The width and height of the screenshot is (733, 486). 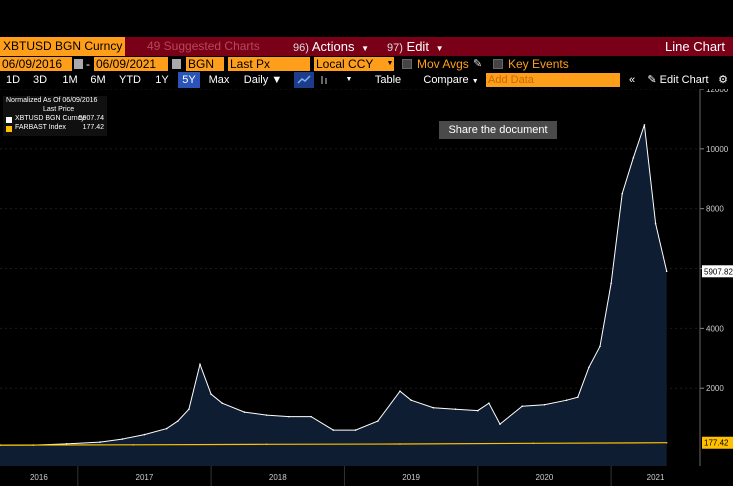 I want to click on mov-avgs-checkbox, so click(x=407, y=64).